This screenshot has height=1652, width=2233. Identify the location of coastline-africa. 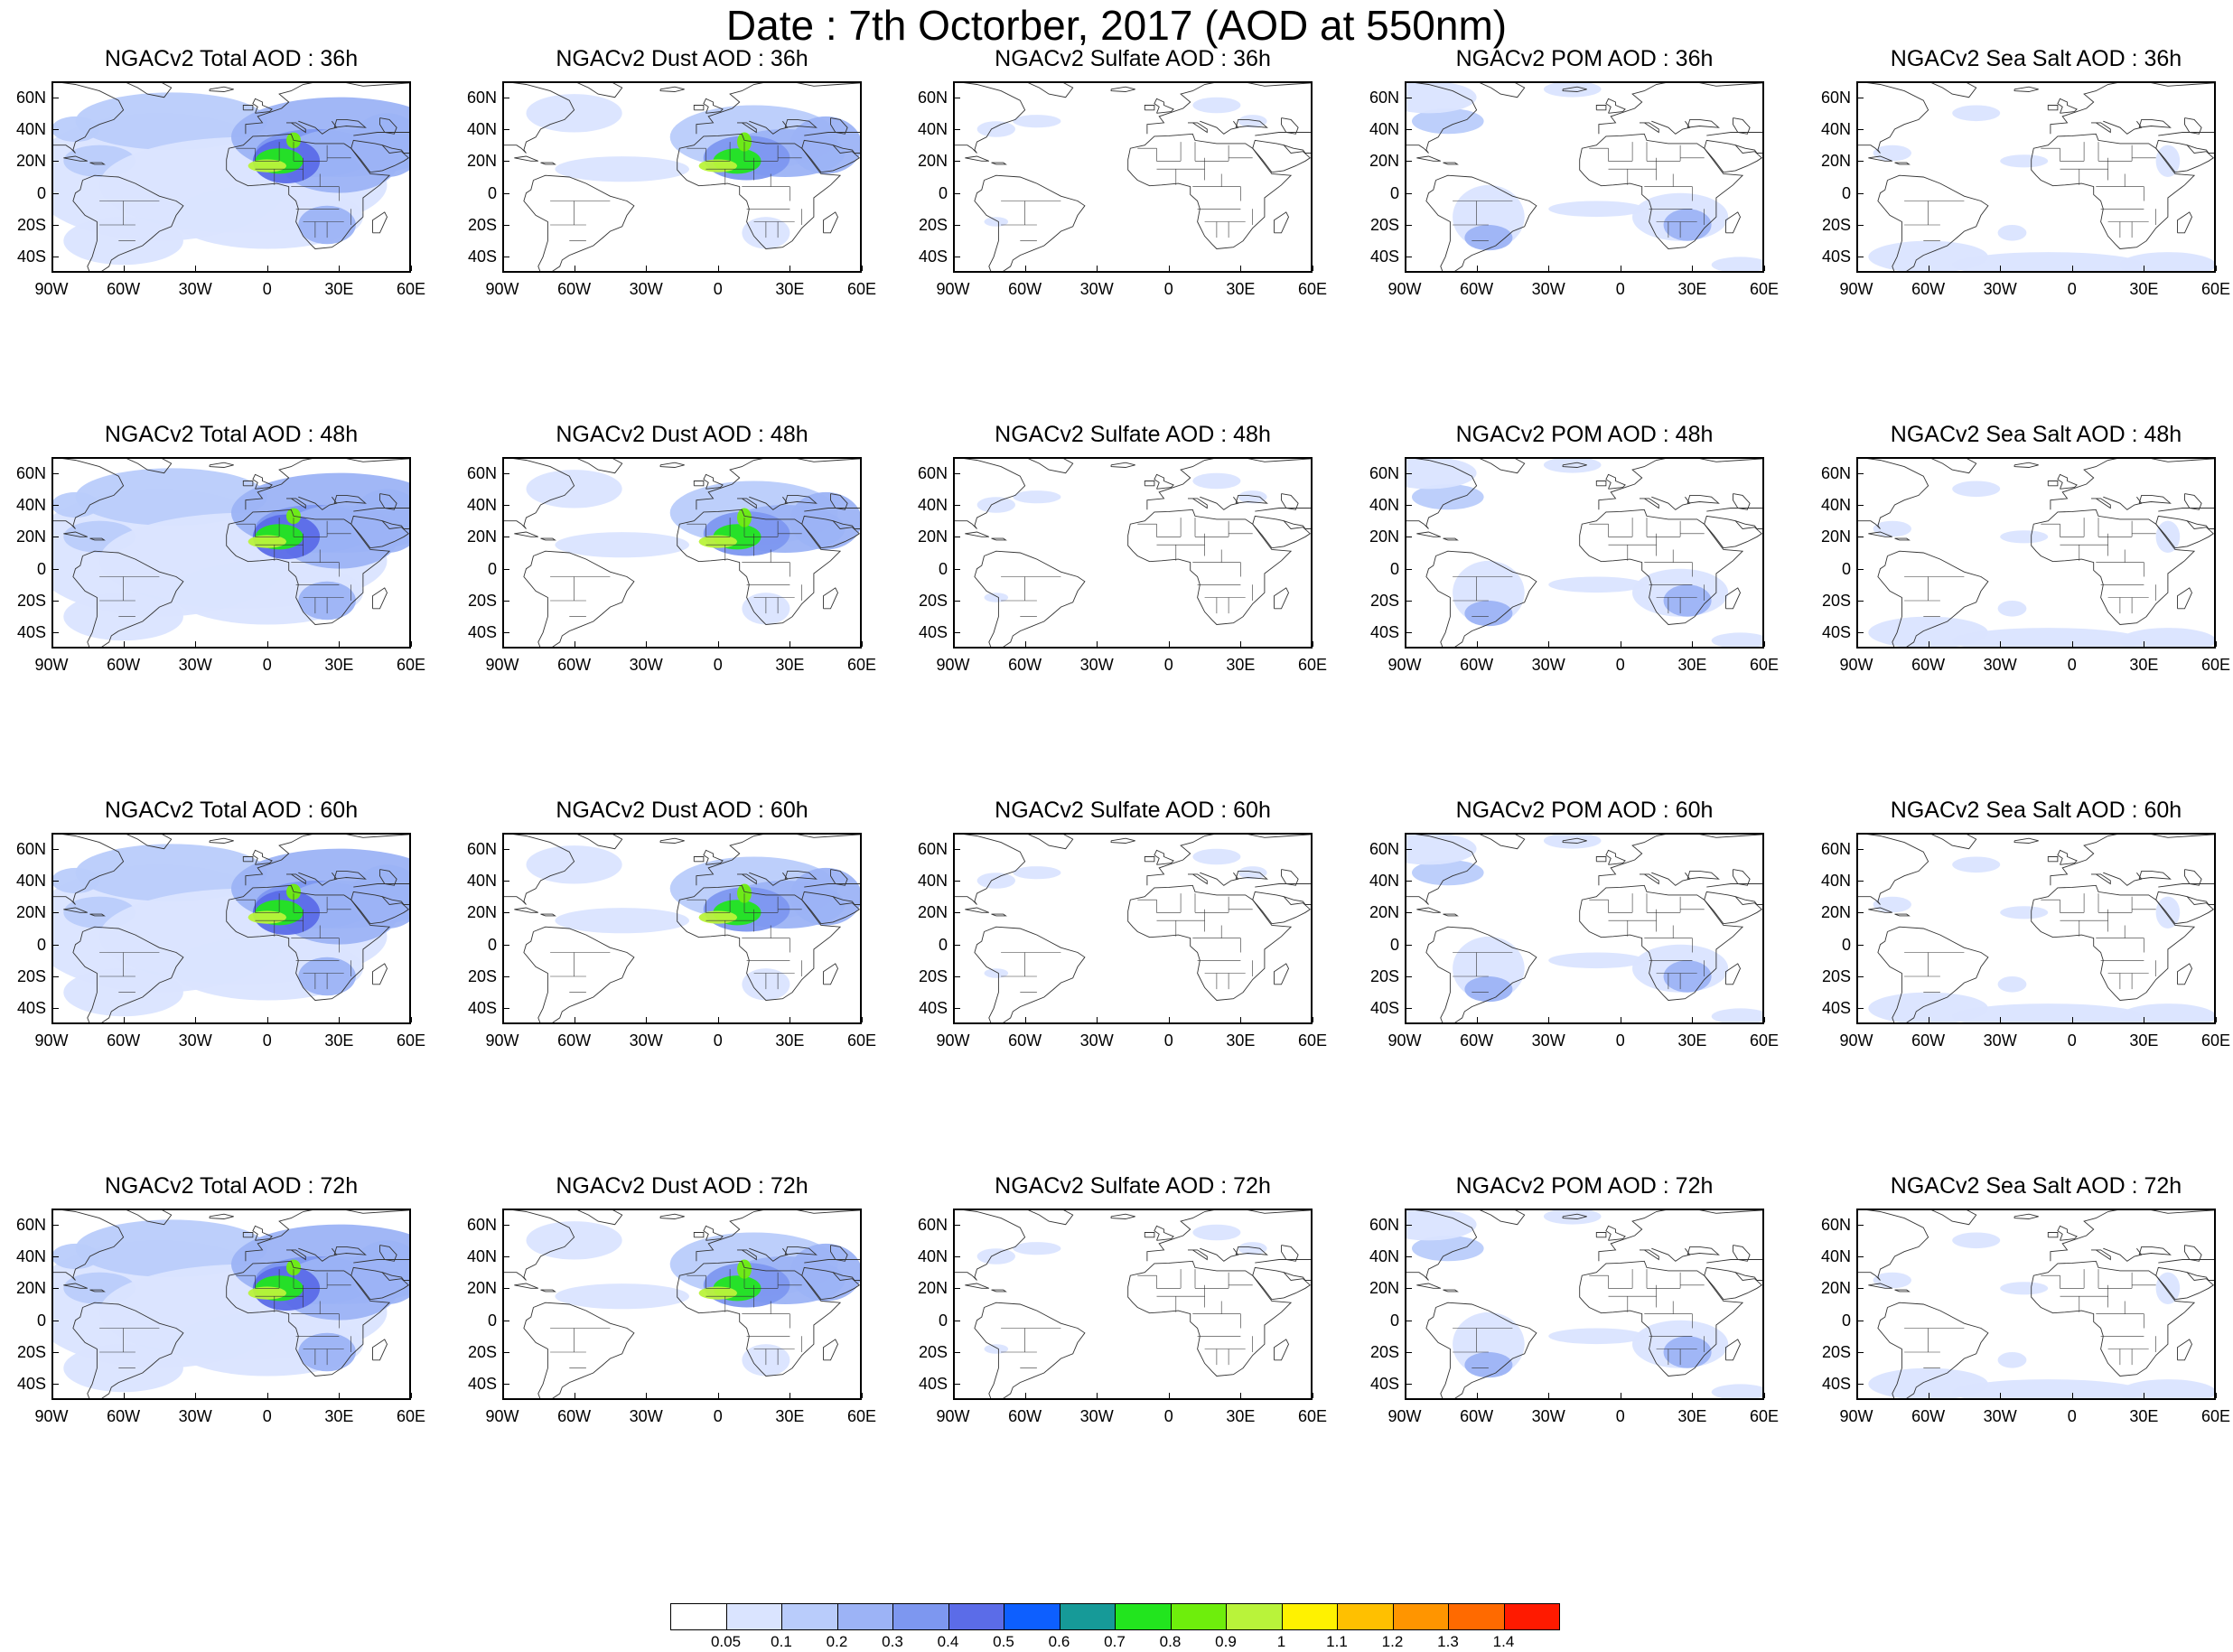
(1210, 942).